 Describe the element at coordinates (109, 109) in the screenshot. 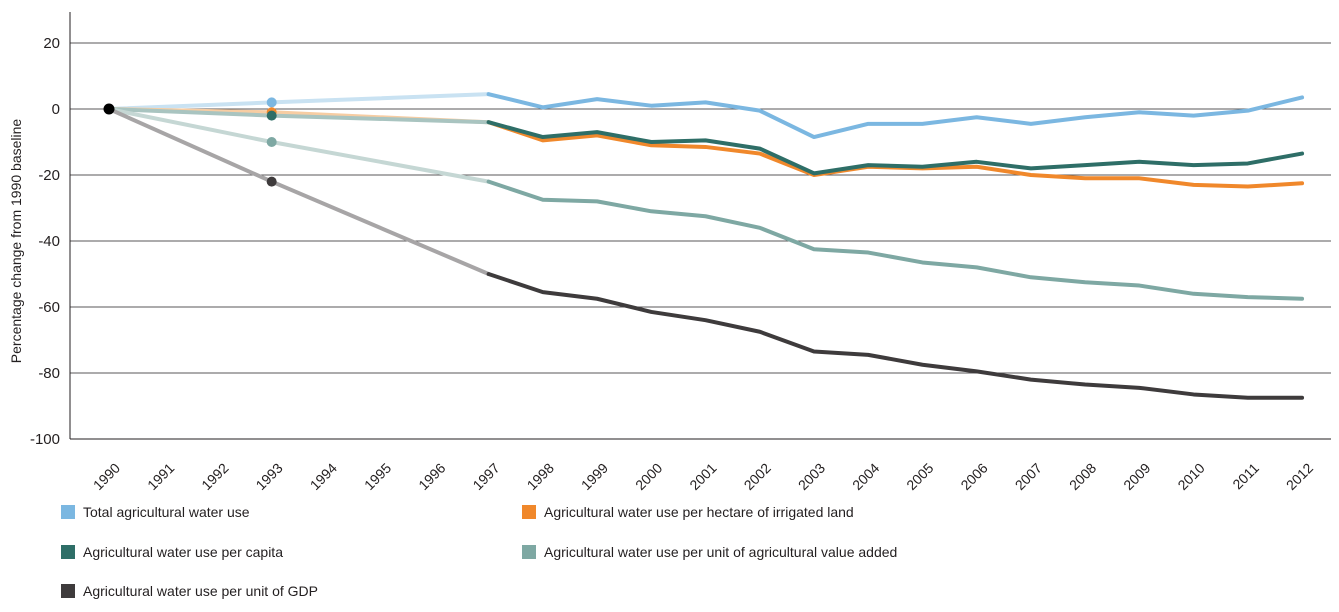

I see `baseline-marker` at that location.